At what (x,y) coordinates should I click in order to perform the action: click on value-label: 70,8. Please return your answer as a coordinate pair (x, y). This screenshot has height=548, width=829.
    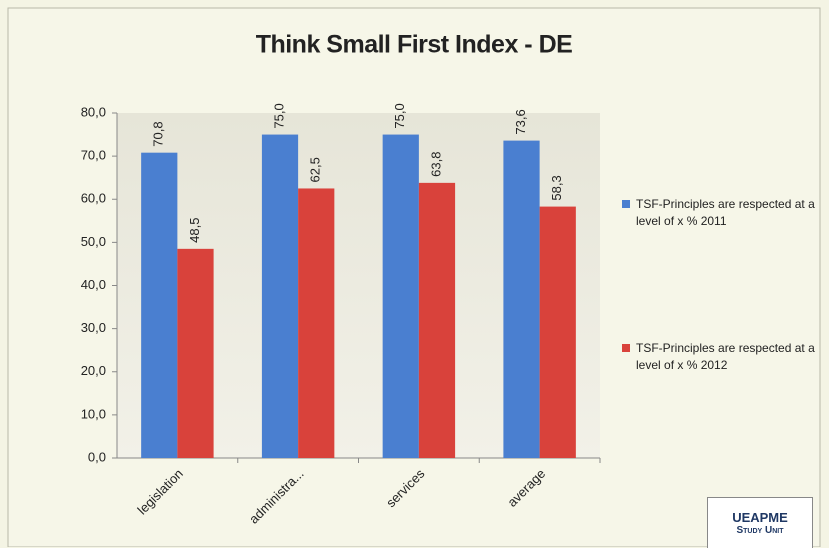
    Looking at the image, I should click on (158, 133).